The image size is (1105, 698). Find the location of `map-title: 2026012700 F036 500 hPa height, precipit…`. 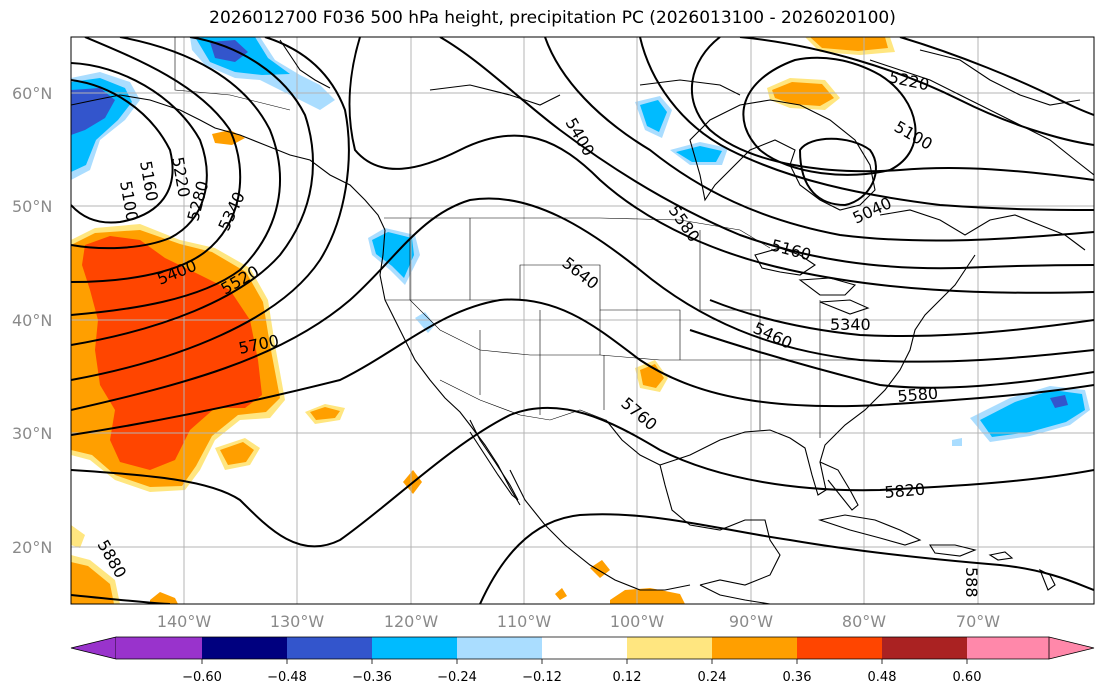

map-title: 2026012700 F036 500 hPa height, precipit… is located at coordinates (552, 18).